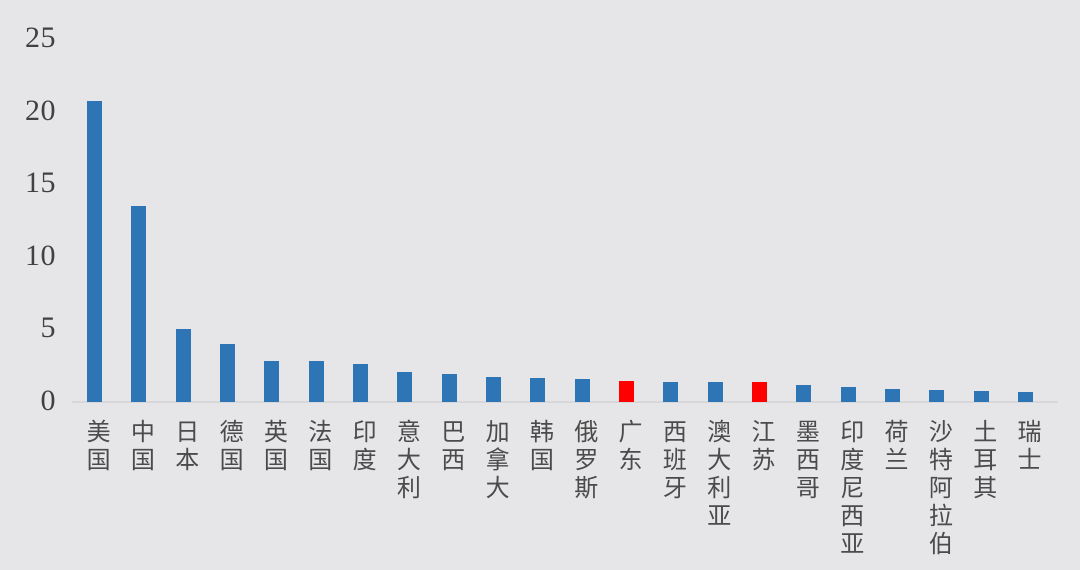 This screenshot has height=570, width=1080. I want to click on y-tick-label: 5, so click(48, 328).